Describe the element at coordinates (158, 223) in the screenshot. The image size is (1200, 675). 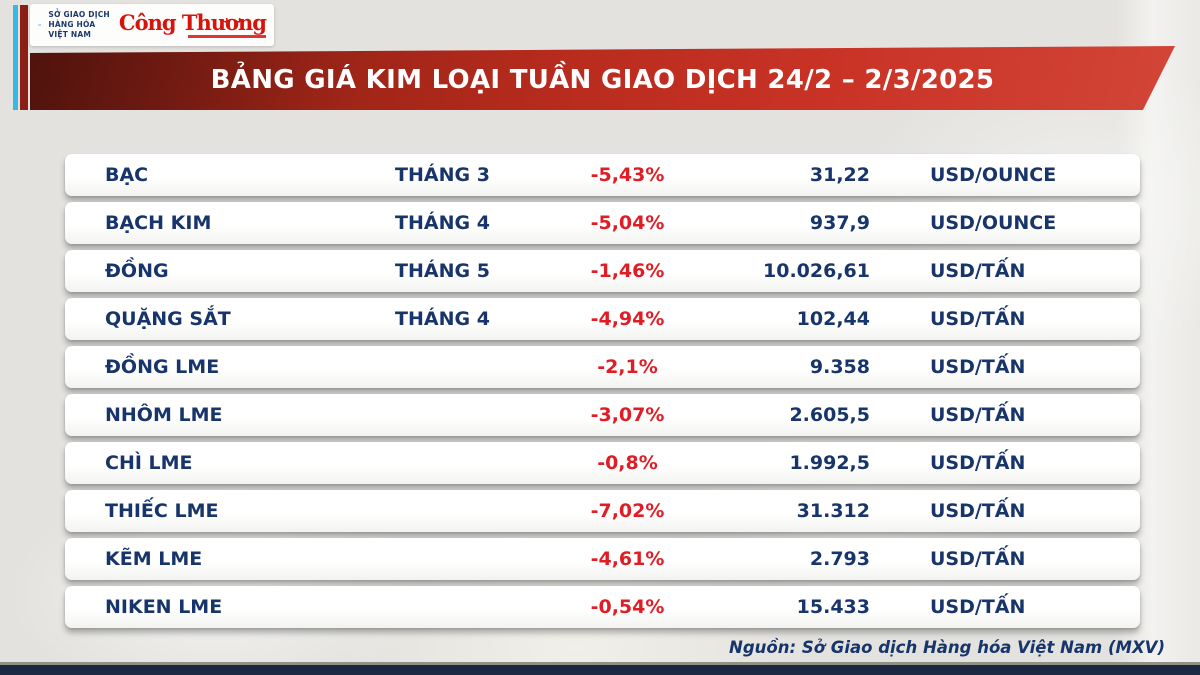
I see `row-commodity-name: BẠCH KIM` at that location.